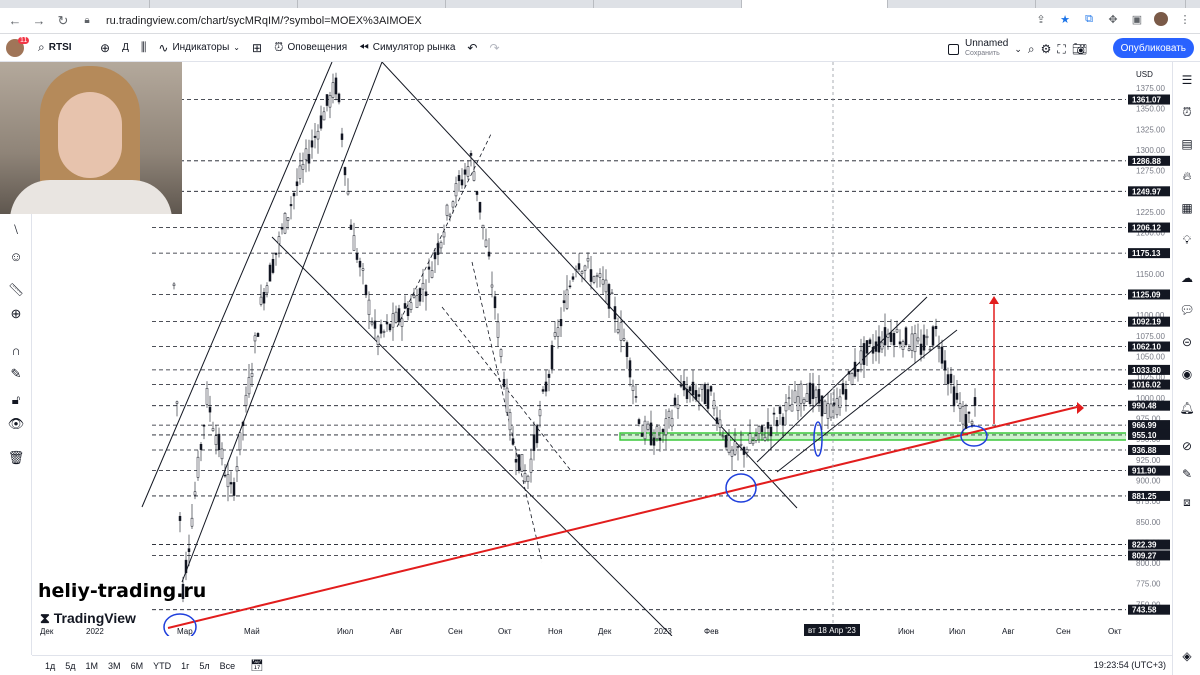 The width and height of the screenshot is (1200, 675). Describe the element at coordinates (144, 48) in the screenshot. I see `chart-type-button: ⫼` at that location.